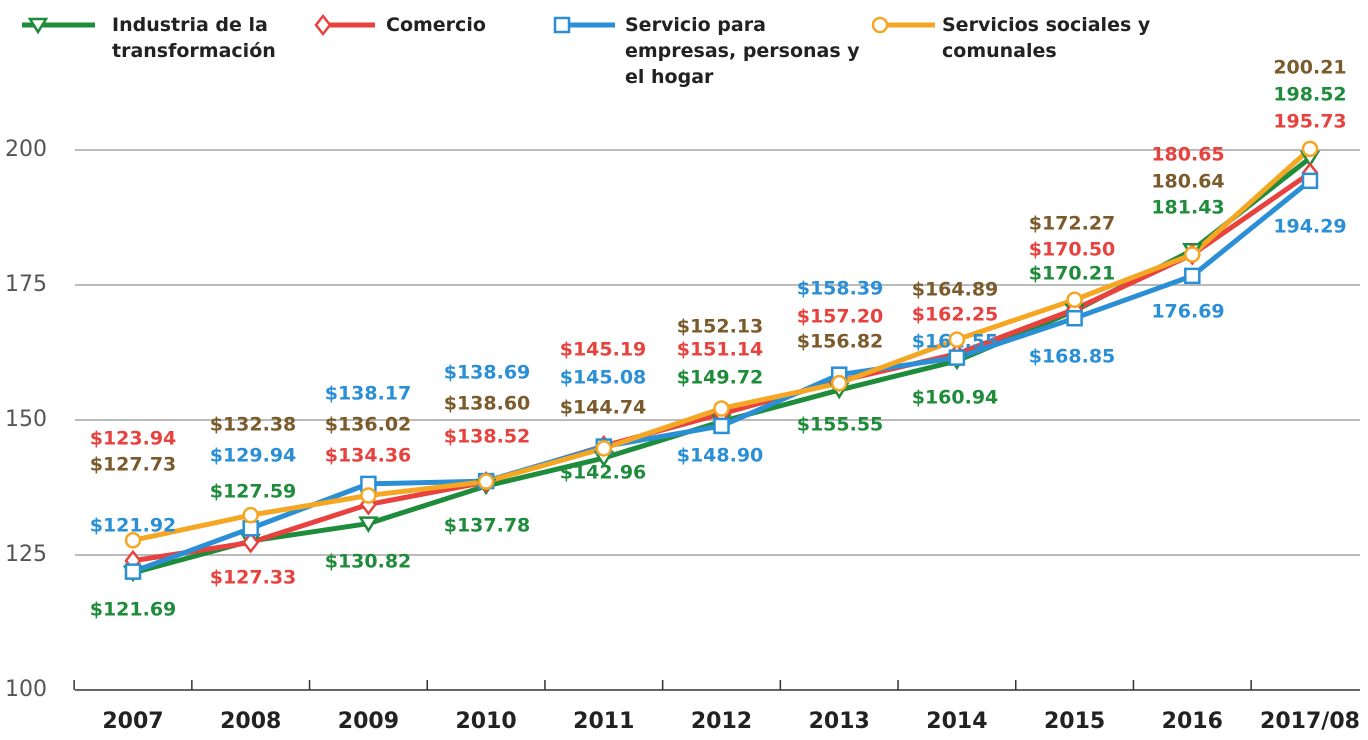 The image size is (1368, 740). Describe the element at coordinates (26, 689) in the screenshot. I see `y-tick-label: 100` at that location.